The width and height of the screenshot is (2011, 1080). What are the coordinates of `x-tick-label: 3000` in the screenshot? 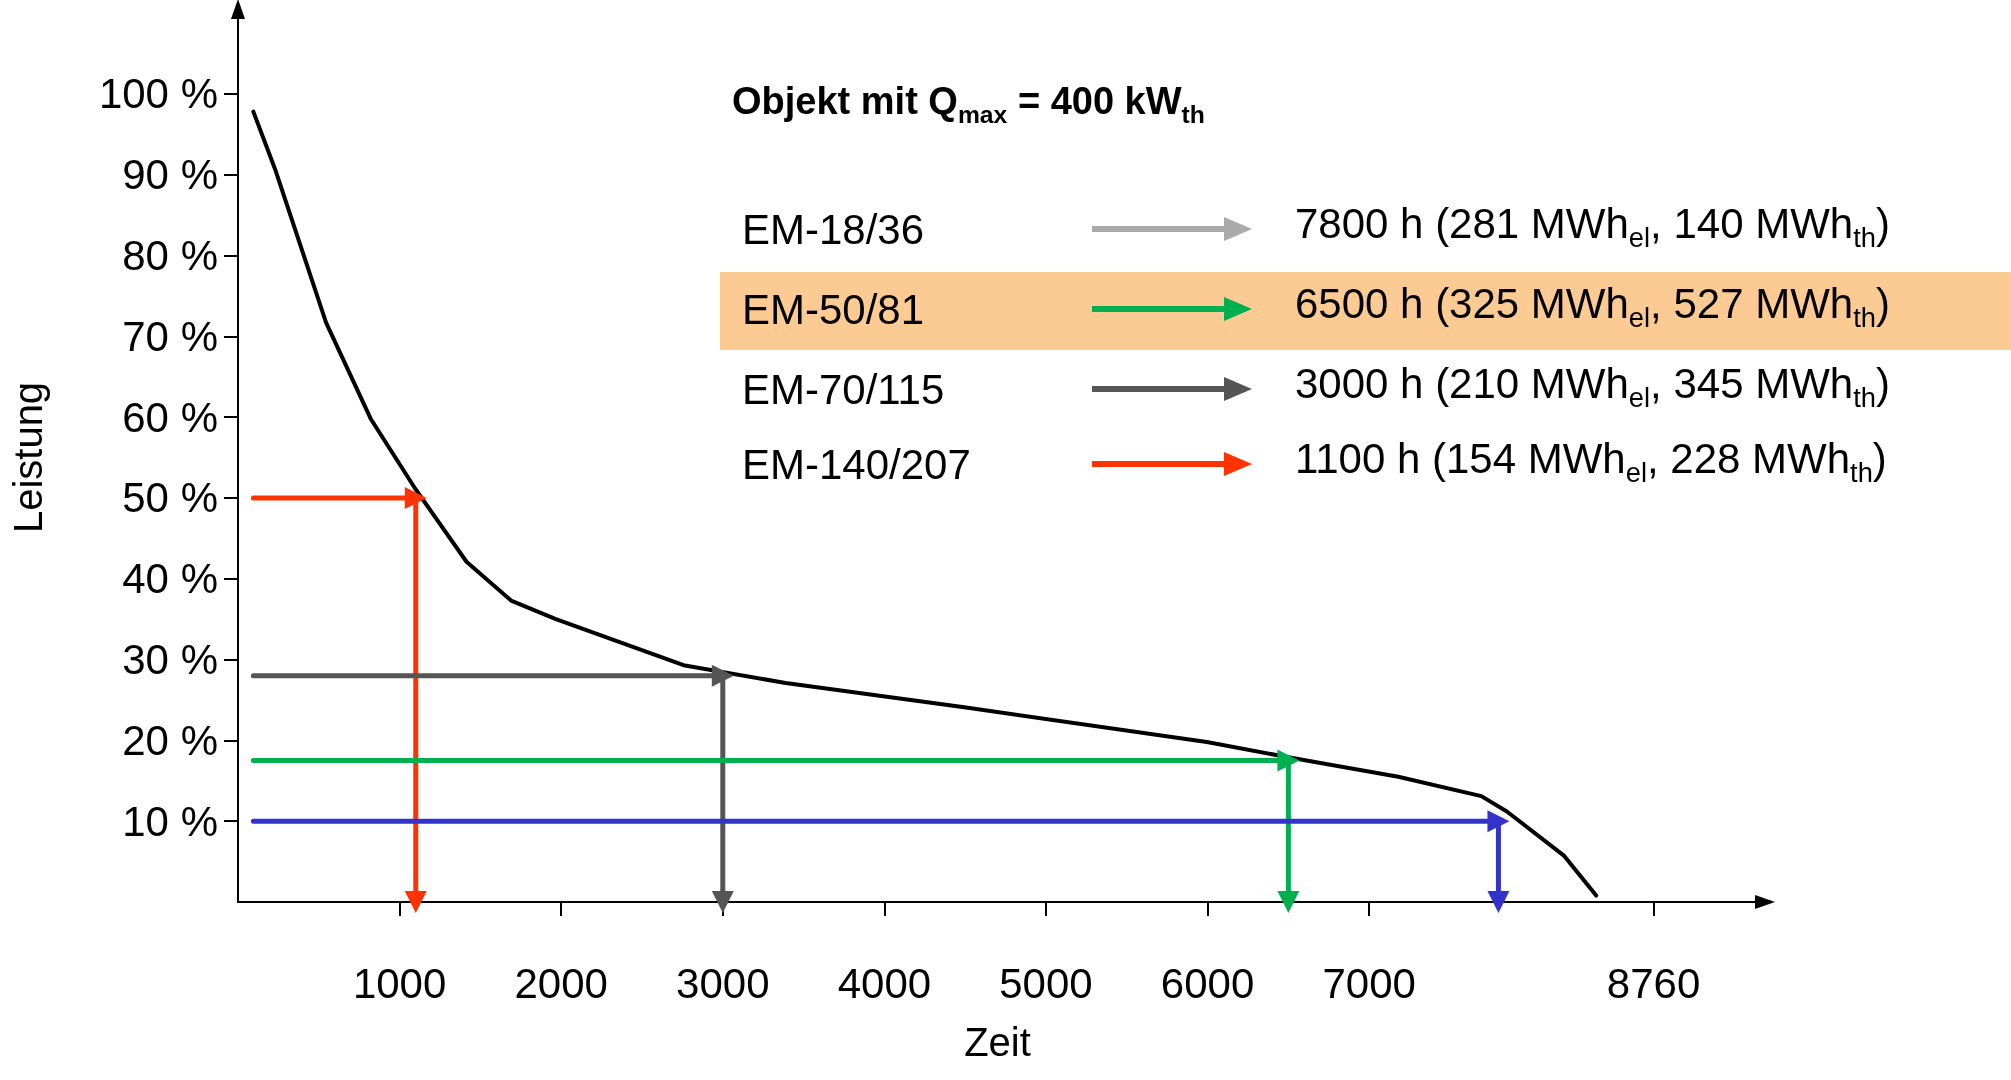 It's located at (723, 983).